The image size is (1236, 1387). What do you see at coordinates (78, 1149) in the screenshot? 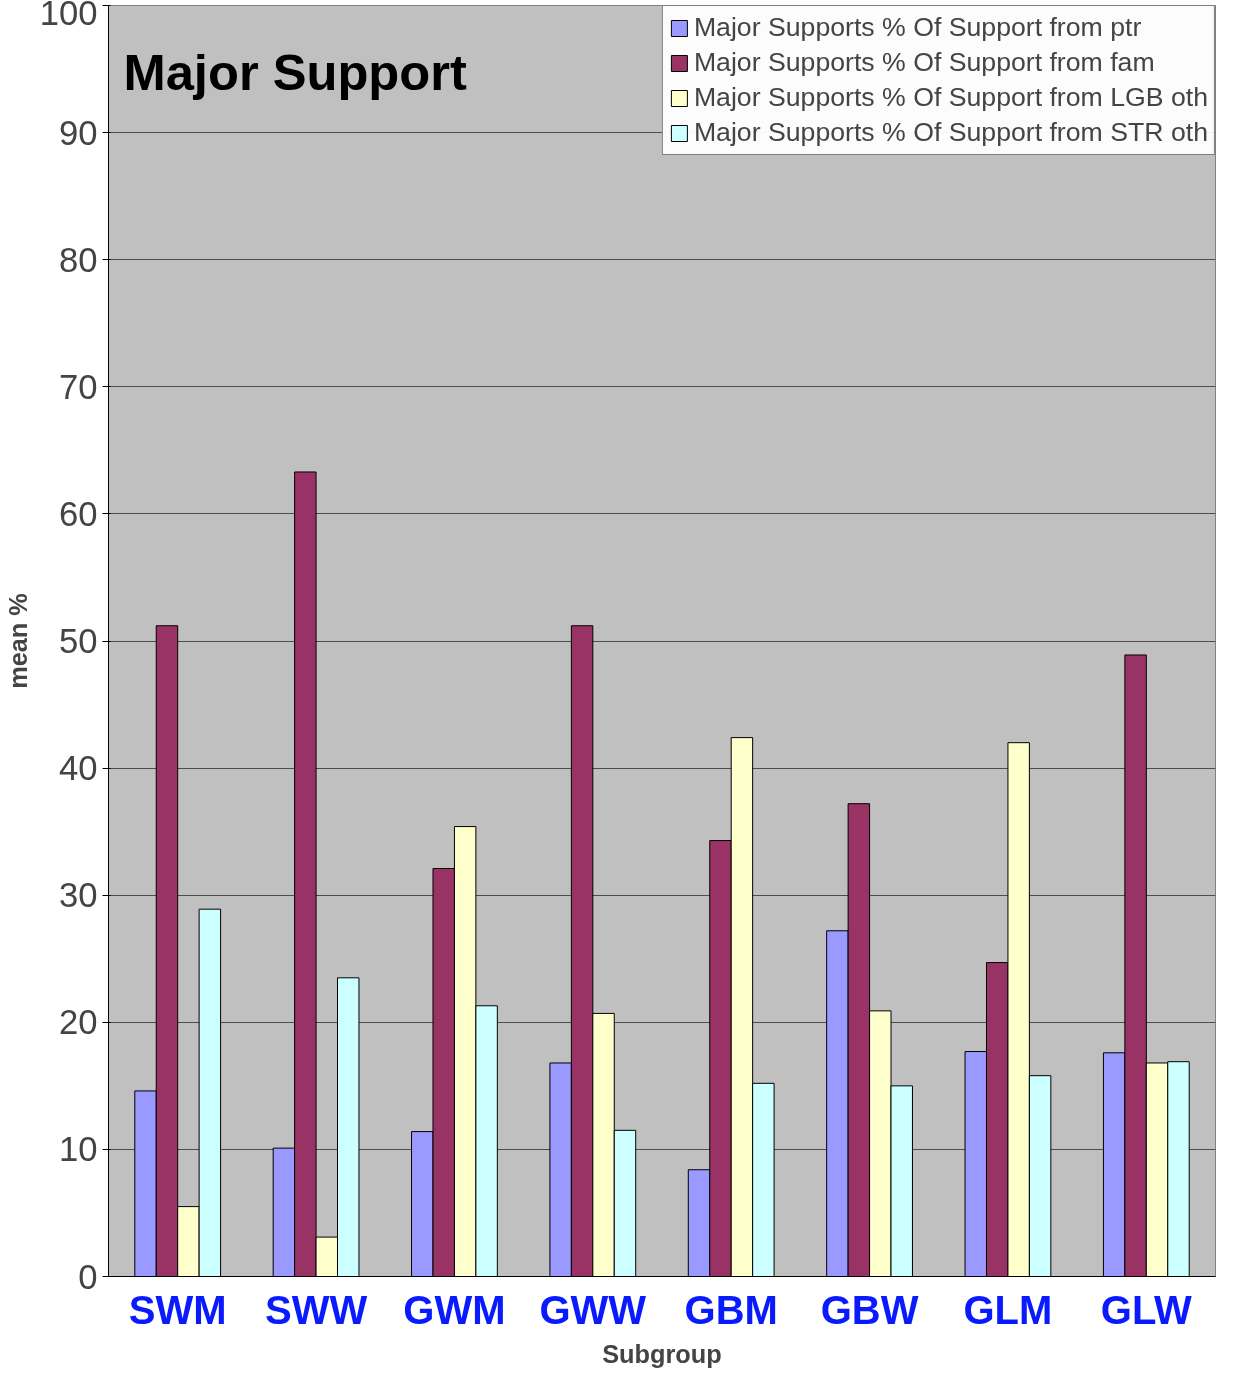
I see `y-tick-label: 10` at bounding box center [78, 1149].